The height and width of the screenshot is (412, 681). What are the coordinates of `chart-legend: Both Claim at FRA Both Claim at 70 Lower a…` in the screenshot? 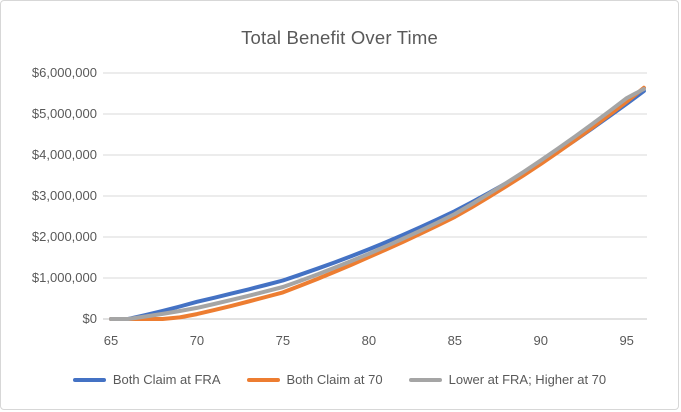 It's located at (339, 379).